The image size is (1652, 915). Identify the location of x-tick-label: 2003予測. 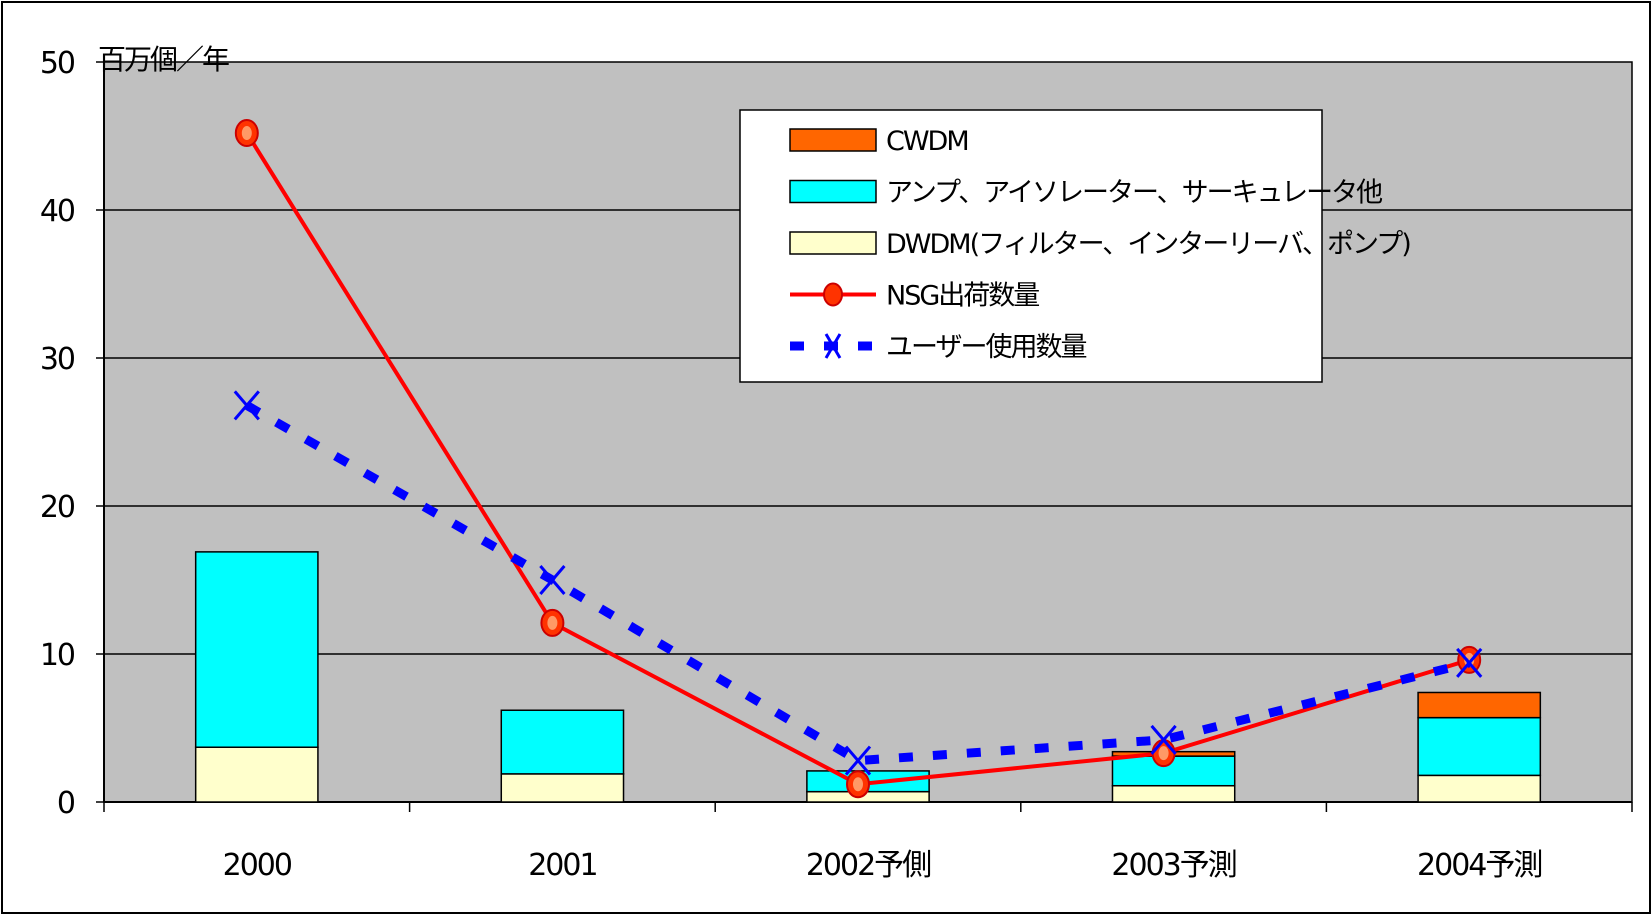
(1173, 865).